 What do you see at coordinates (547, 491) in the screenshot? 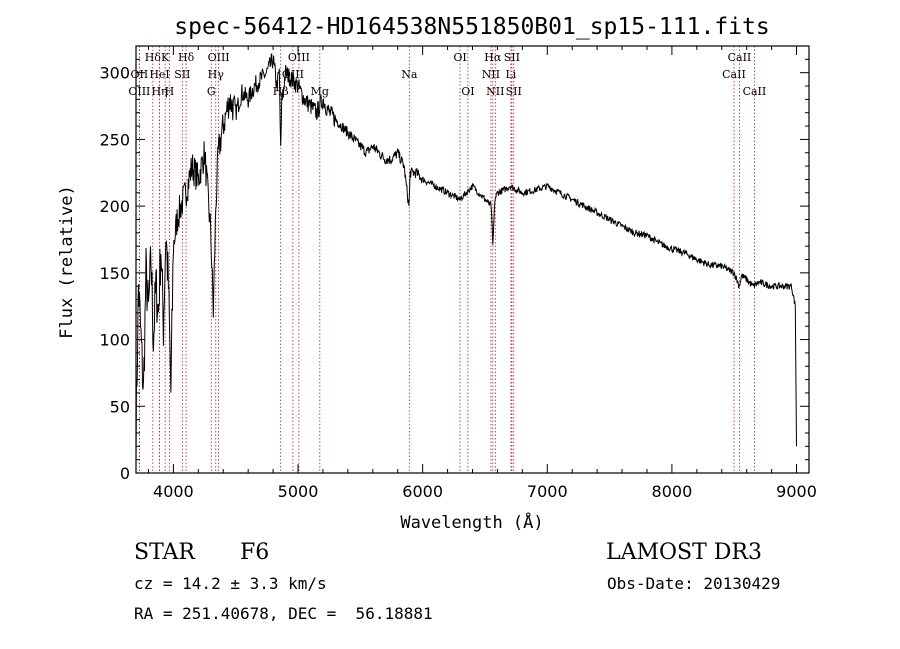
I see `x-tick-label-3: 7000` at bounding box center [547, 491].